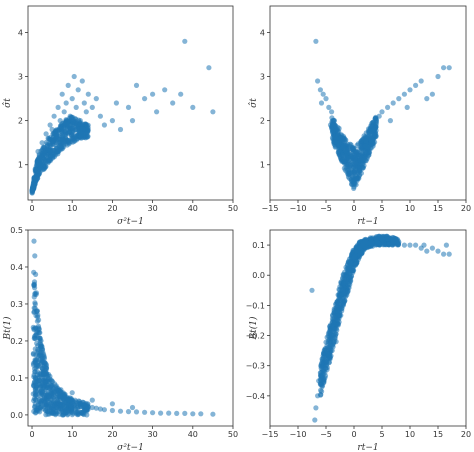  Describe the element at coordinates (16, 230) in the screenshot. I see `y-tick-label: 0.5` at that location.